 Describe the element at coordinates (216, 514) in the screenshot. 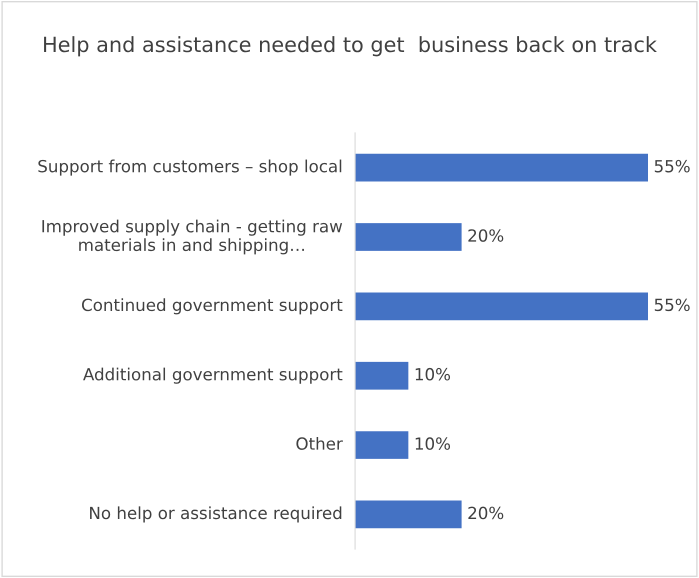

I see `y-tick-label: No help or assistance required` at that location.